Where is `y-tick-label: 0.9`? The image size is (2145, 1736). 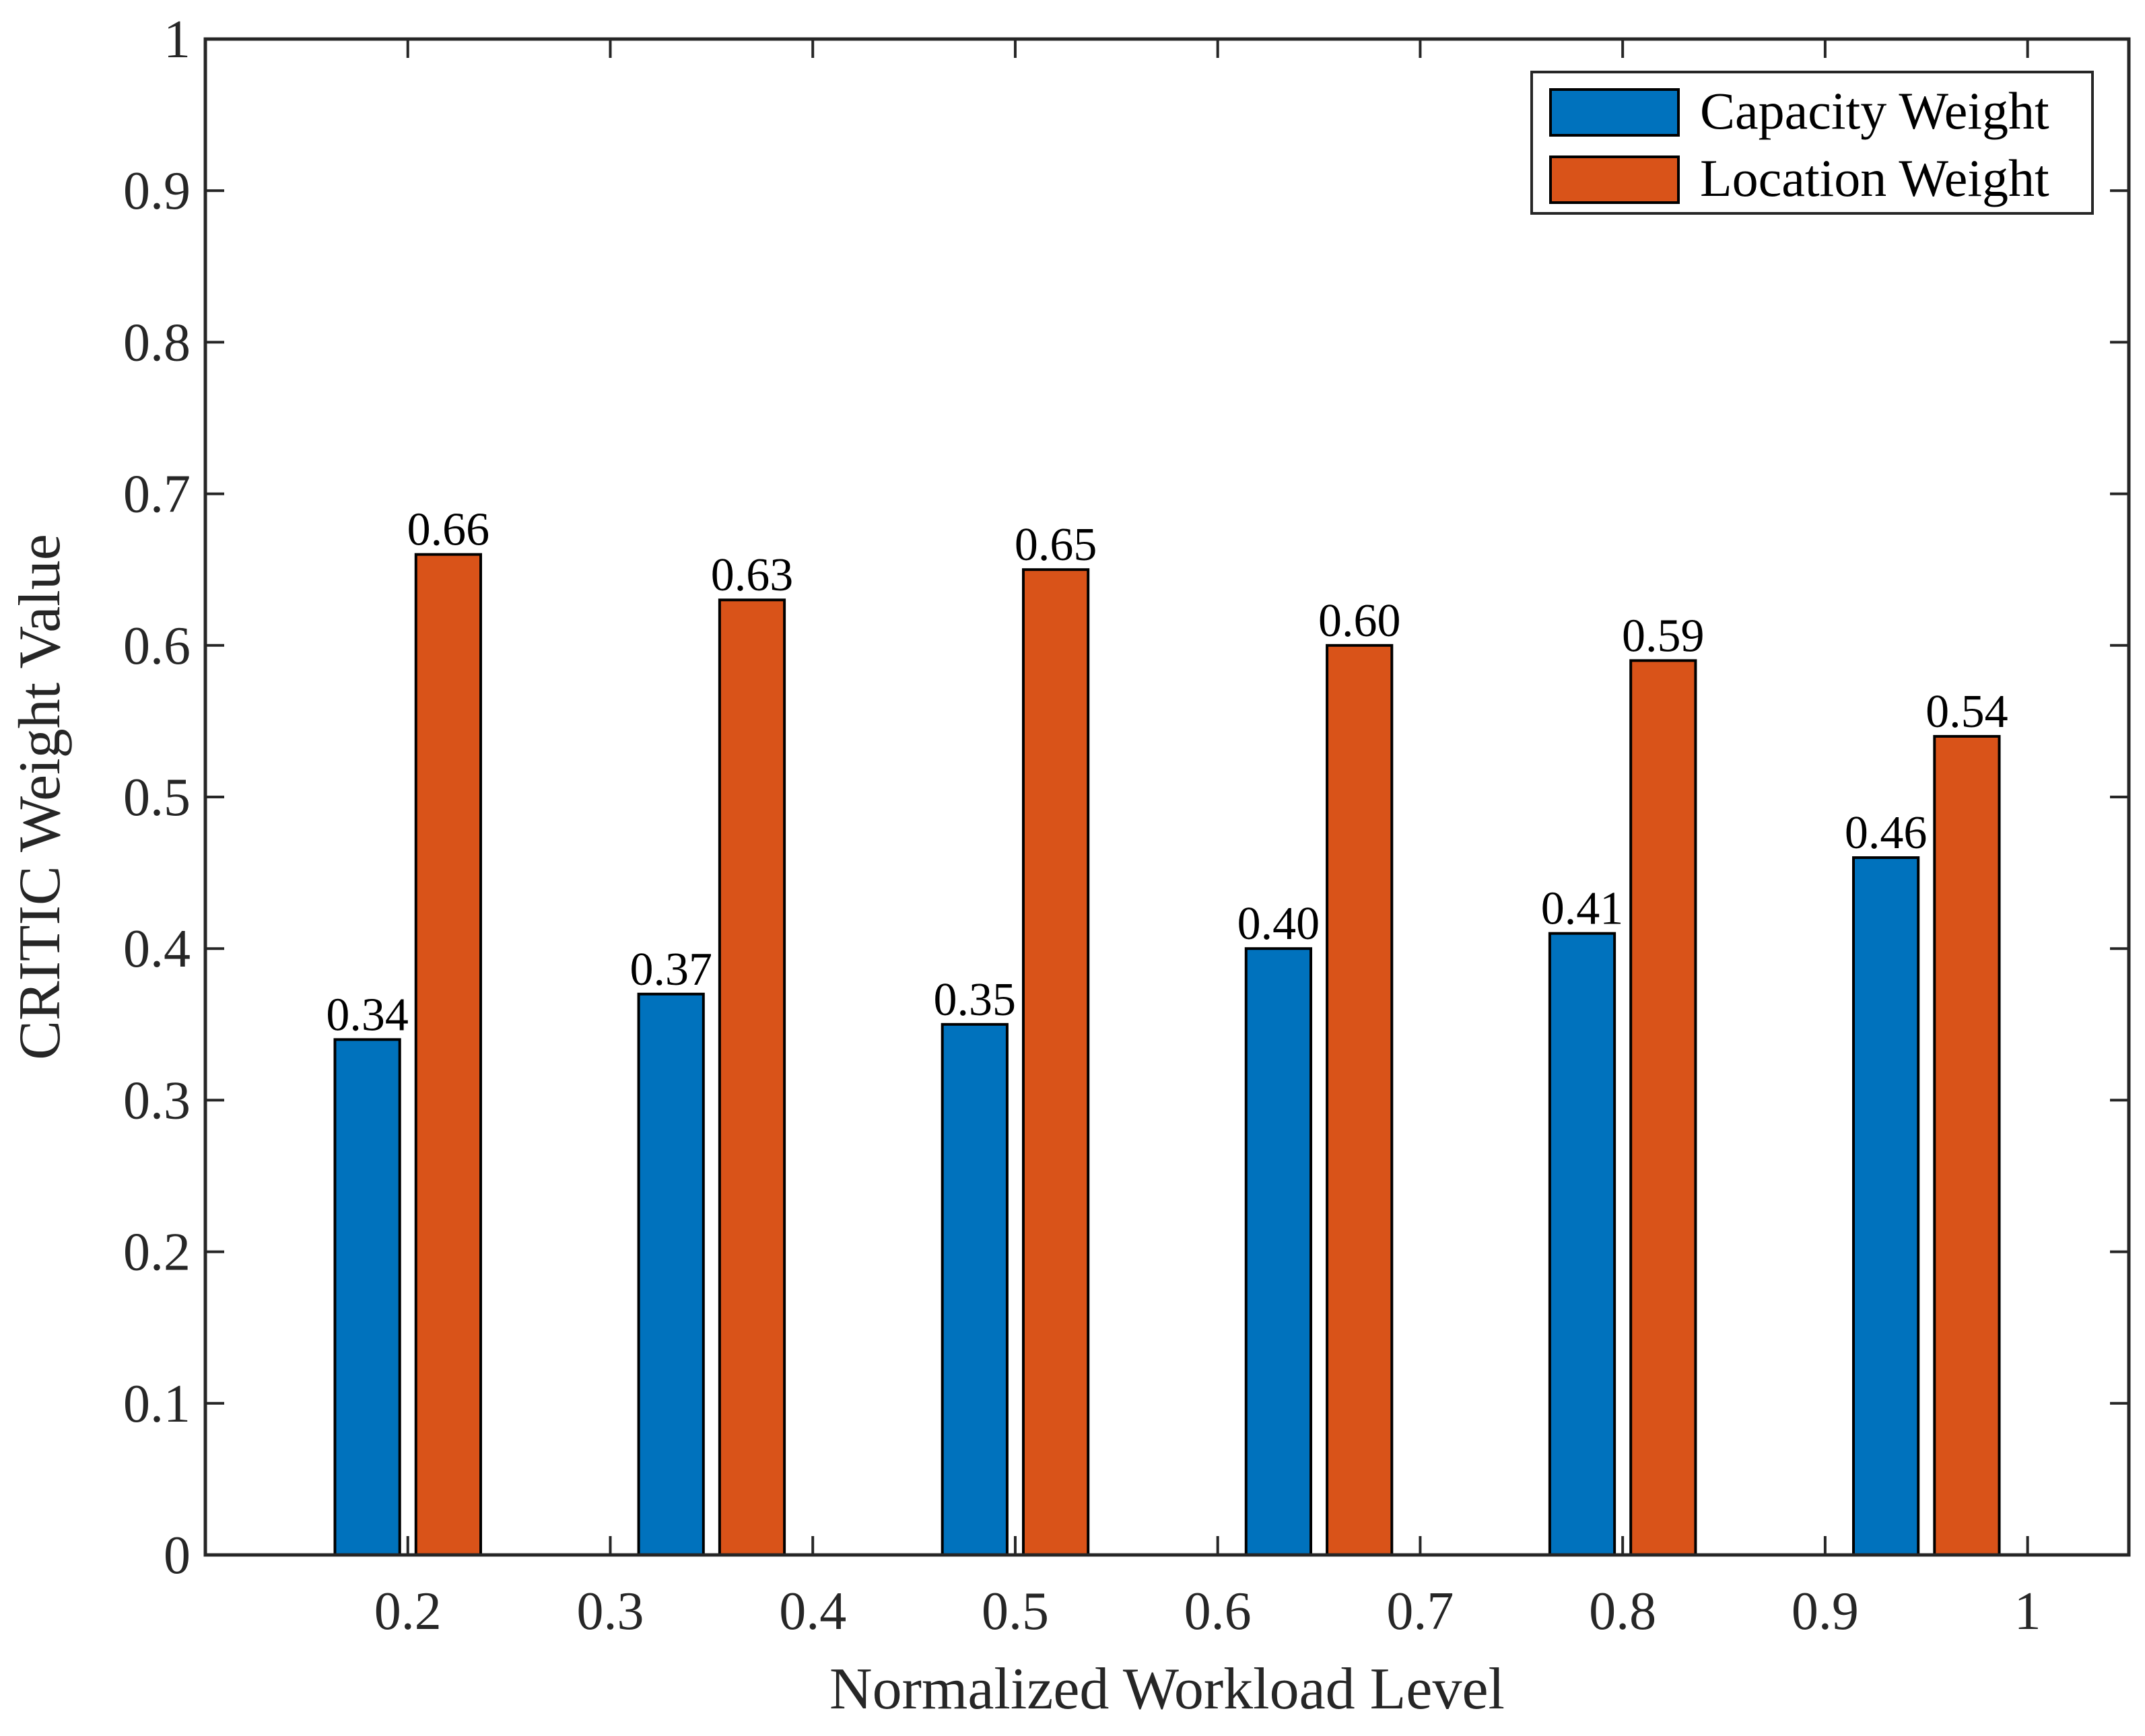 y-tick-label: 0.9 is located at coordinates (157, 191).